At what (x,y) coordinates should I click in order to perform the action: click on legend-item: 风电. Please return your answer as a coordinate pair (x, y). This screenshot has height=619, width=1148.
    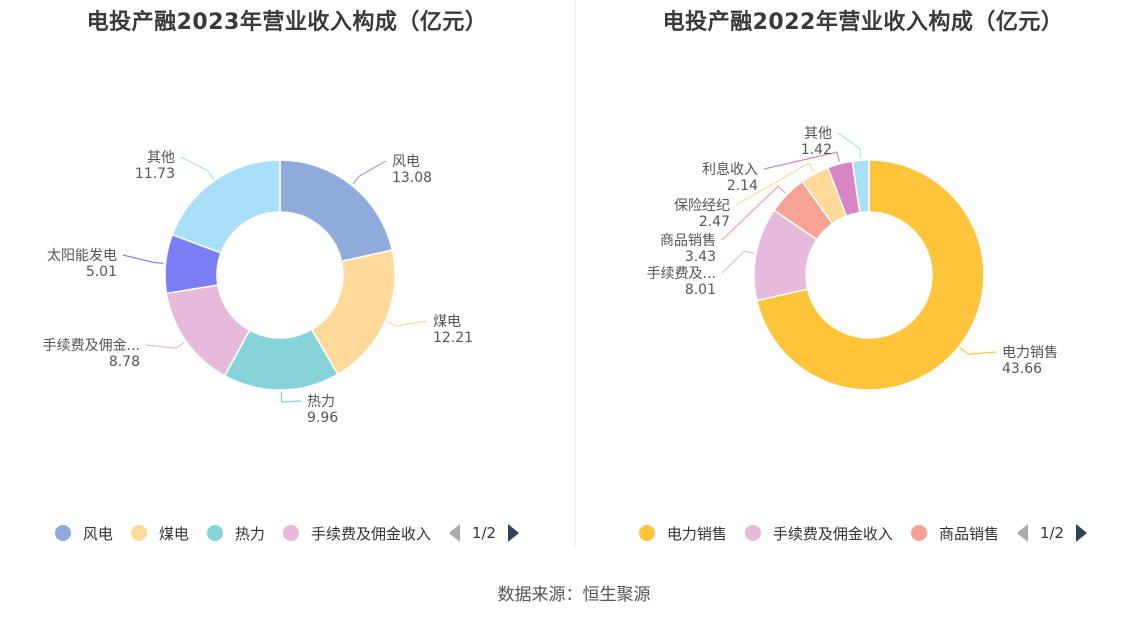
    Looking at the image, I should click on (83, 533).